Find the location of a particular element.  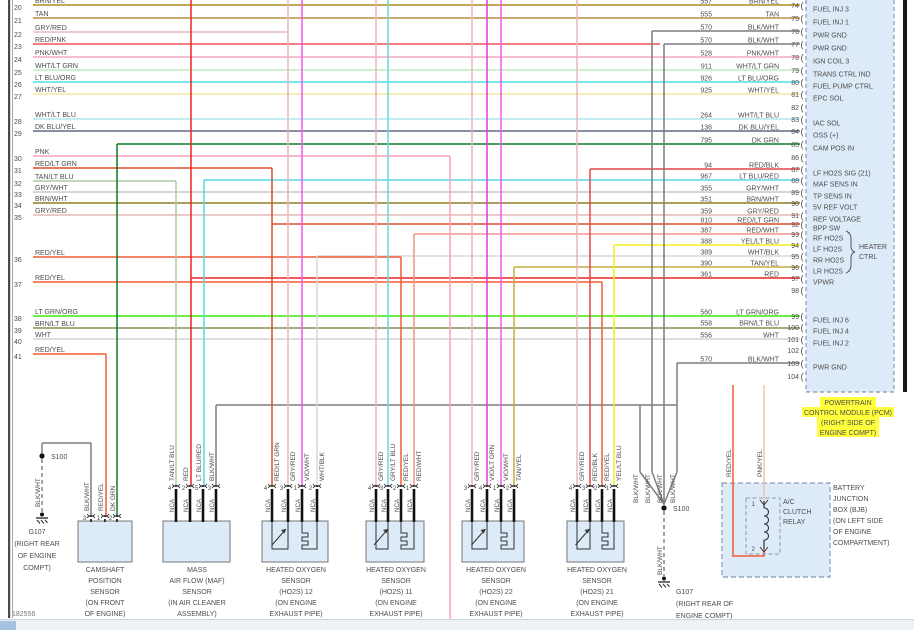

pcm-label-highlight is located at coordinates (848, 422).